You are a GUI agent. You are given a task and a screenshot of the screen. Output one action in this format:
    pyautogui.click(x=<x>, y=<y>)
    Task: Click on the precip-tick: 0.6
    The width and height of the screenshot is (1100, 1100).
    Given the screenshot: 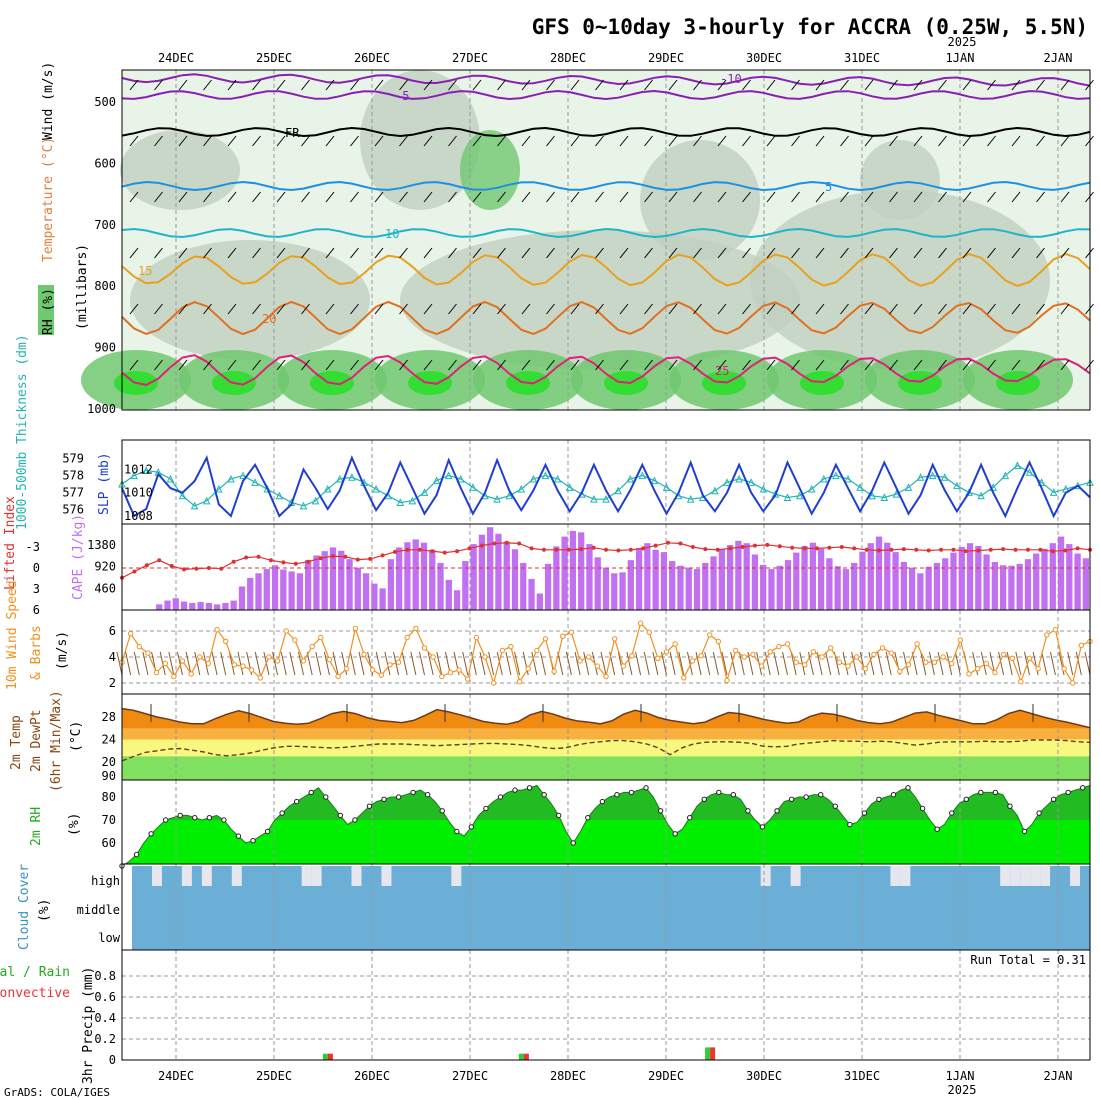 What is the action you would take?
    pyautogui.click(x=105, y=997)
    